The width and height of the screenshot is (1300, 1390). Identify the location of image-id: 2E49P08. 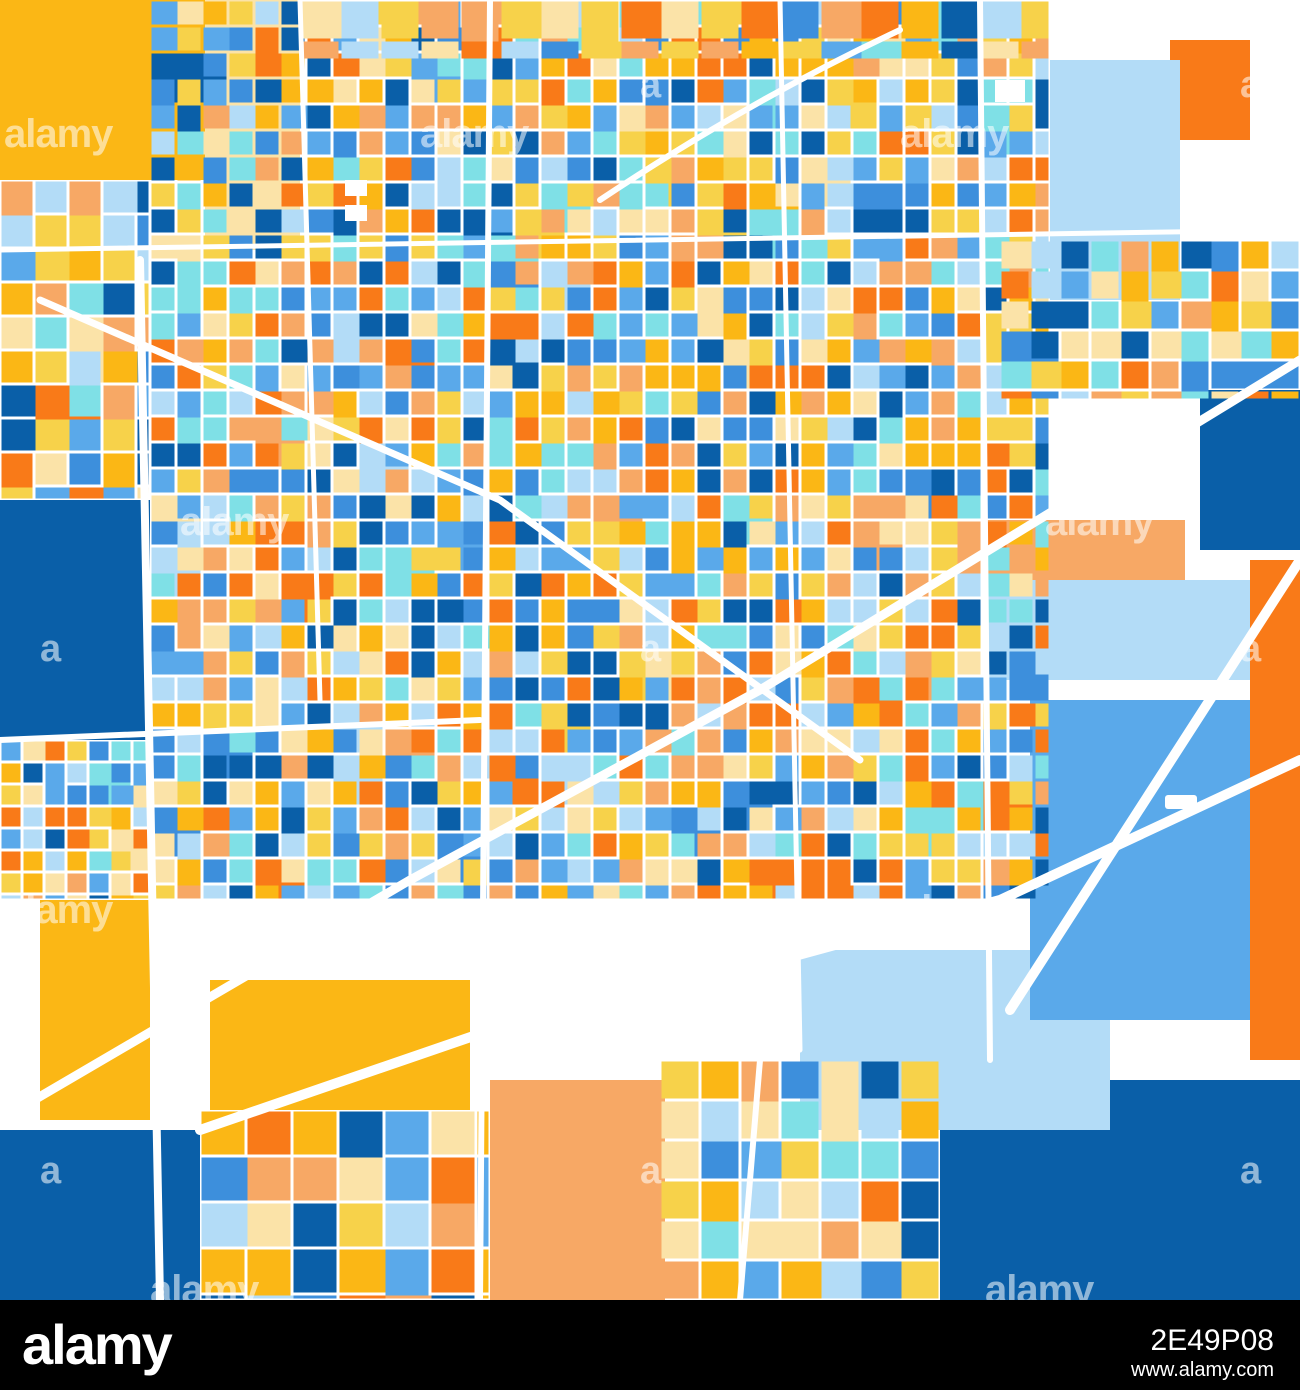
(1212, 1340).